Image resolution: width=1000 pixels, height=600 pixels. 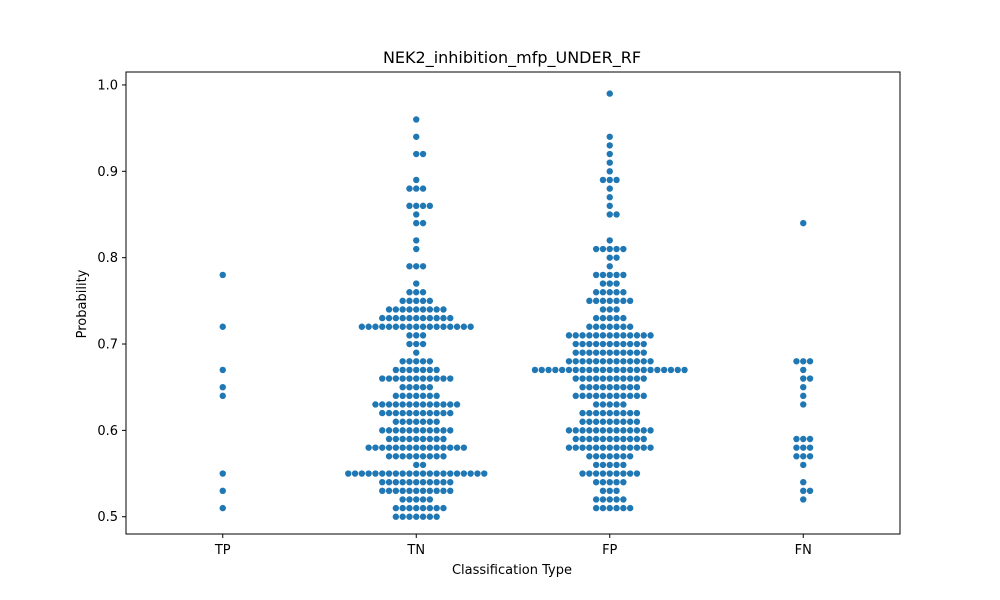 What do you see at coordinates (222, 275) in the screenshot?
I see `data-point-tp` at bounding box center [222, 275].